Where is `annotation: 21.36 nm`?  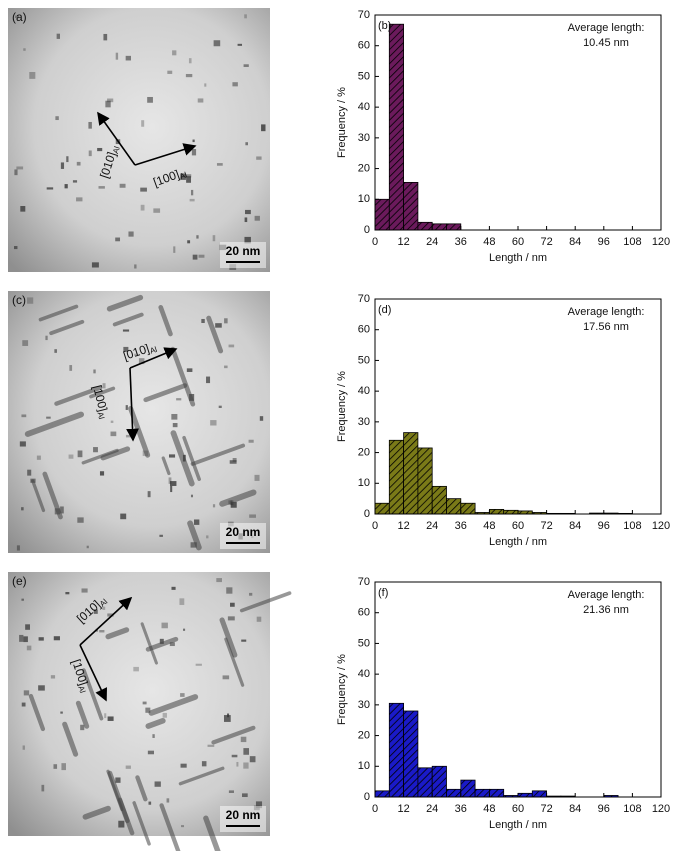 annotation: 21.36 nm is located at coordinates (606, 610).